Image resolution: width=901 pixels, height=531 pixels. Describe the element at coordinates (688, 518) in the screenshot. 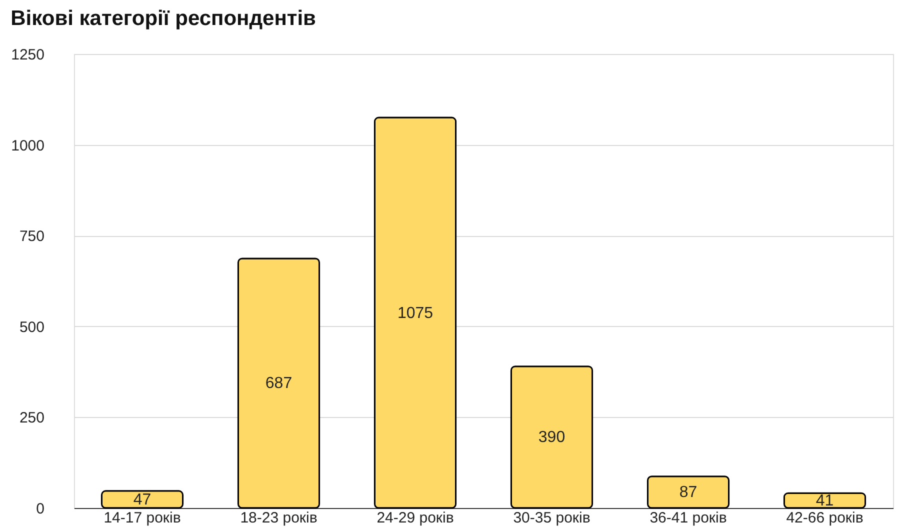

I see `x-tick-label: 36-41 років` at that location.